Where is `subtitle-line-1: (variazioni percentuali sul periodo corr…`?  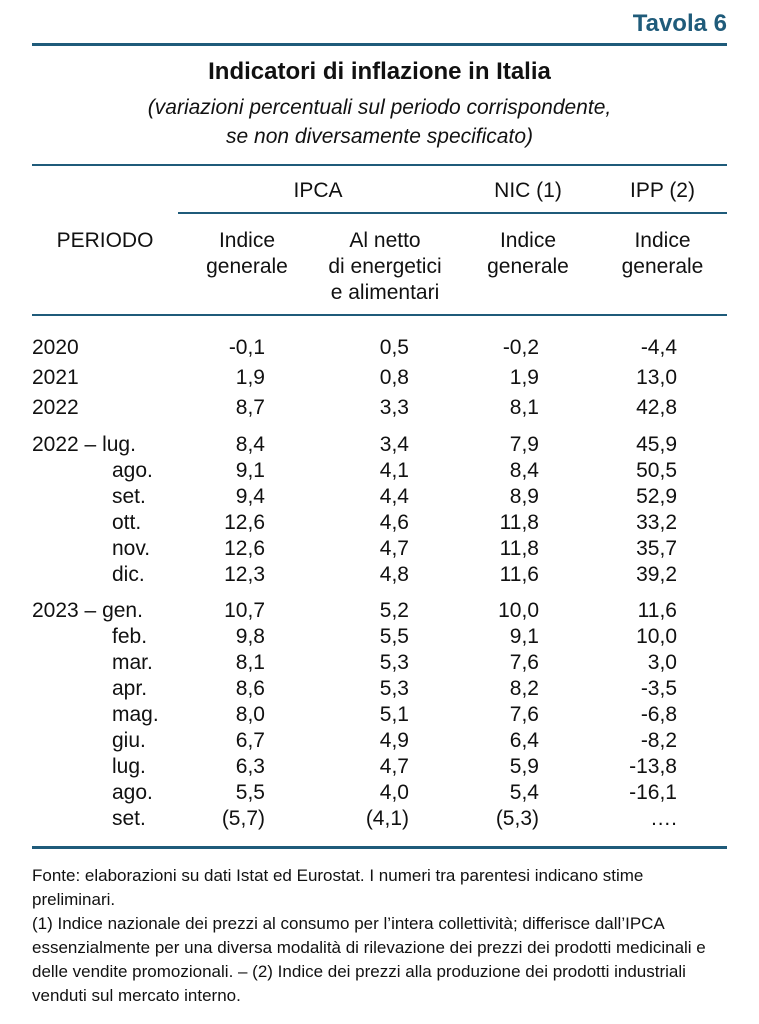 subtitle-line-1: (variazioni percentuali sul periodo corr… is located at coordinates (379, 107).